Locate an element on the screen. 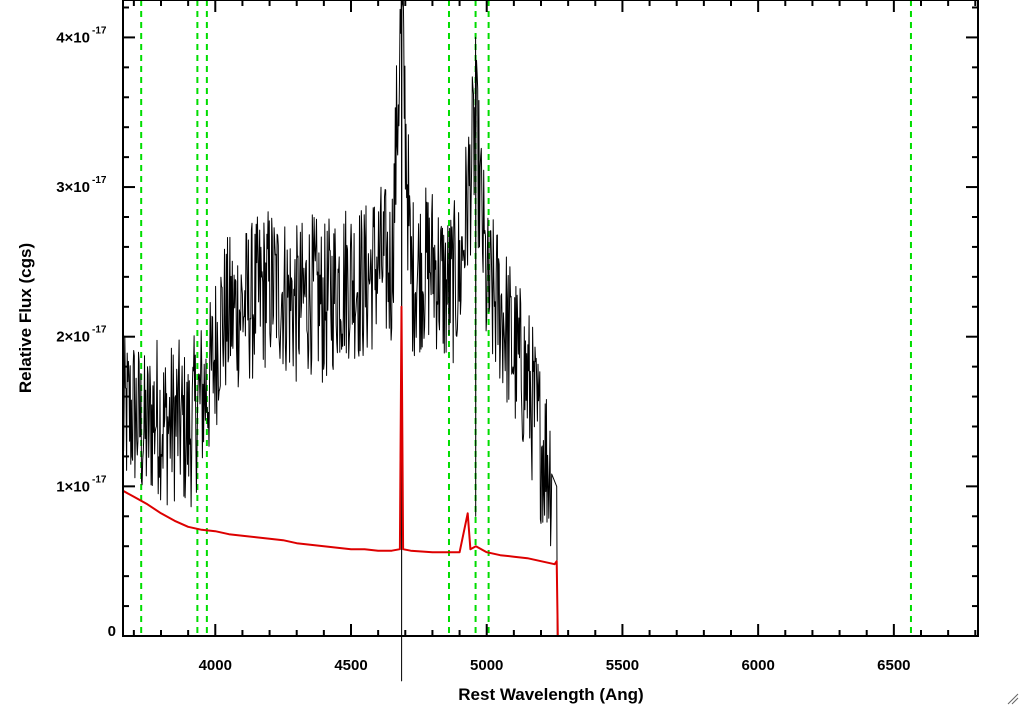 This screenshot has height=706, width=1020. y-tick-label-4: 4×10 is located at coordinates (73, 37).